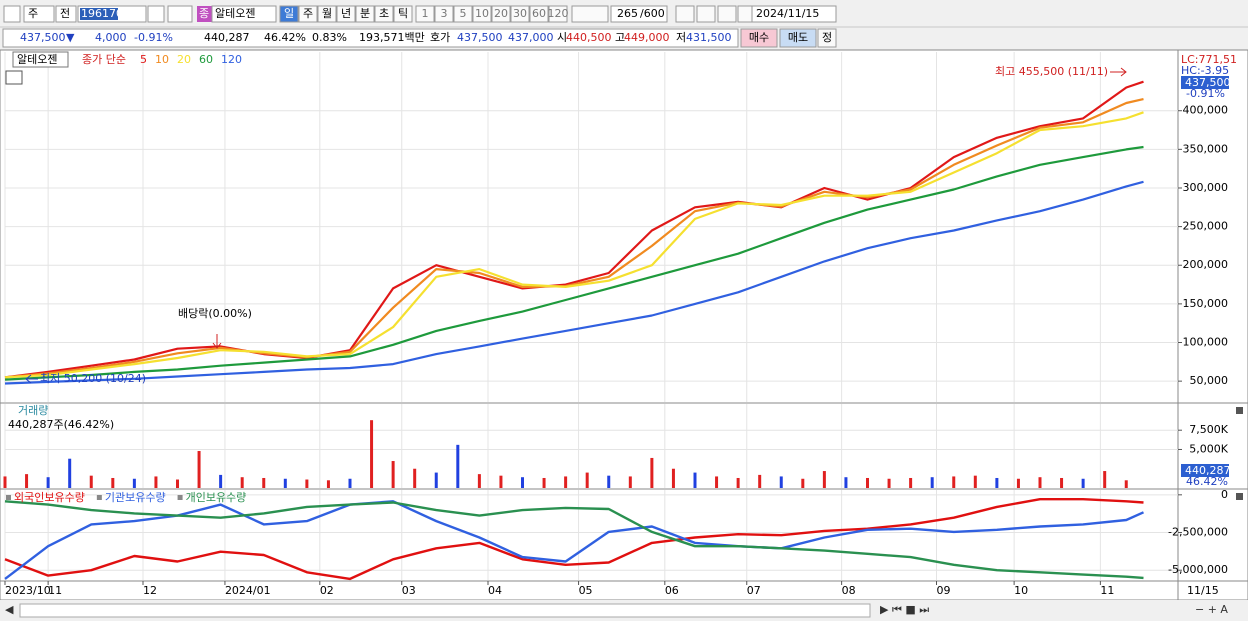  What do you see at coordinates (904, 609) in the screenshot?
I see `scroll-right: ▶ ⏮ ■ ⏭` at bounding box center [904, 609].